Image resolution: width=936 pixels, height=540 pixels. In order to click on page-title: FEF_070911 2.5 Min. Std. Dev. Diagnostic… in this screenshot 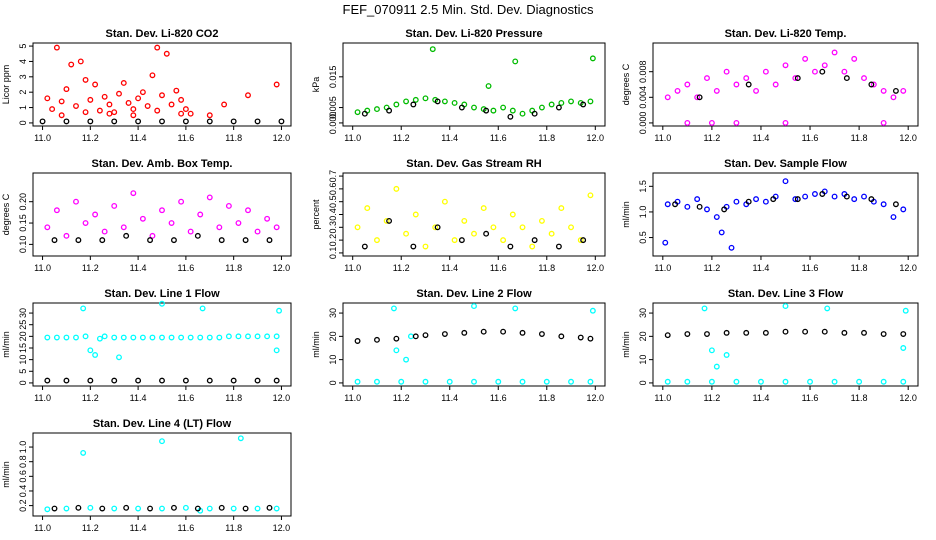, I will do `click(468, 9)`.